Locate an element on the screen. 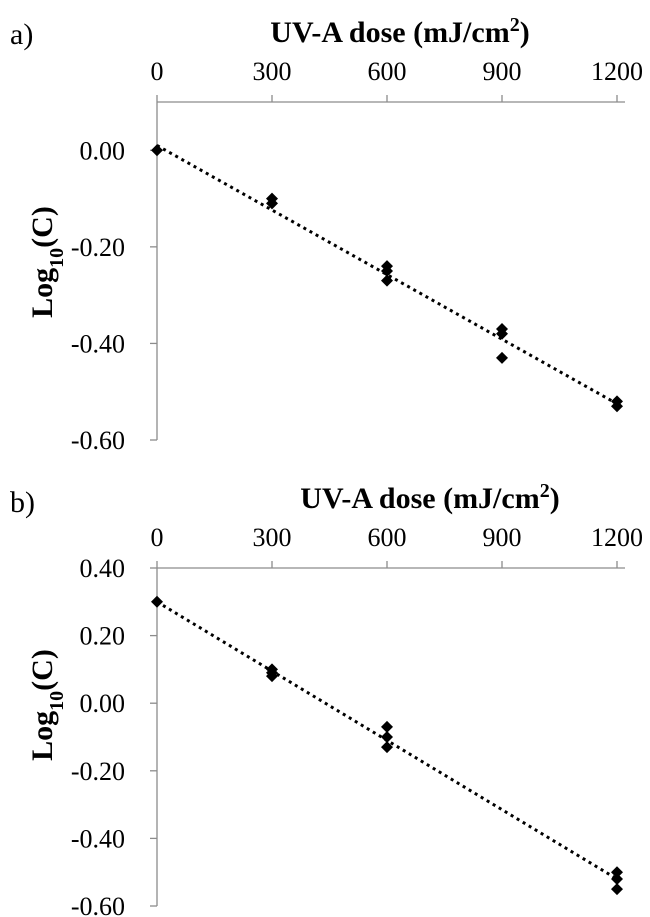 The height and width of the screenshot is (917, 650). panel-b-x-tick-label: 1200 is located at coordinates (617, 537).